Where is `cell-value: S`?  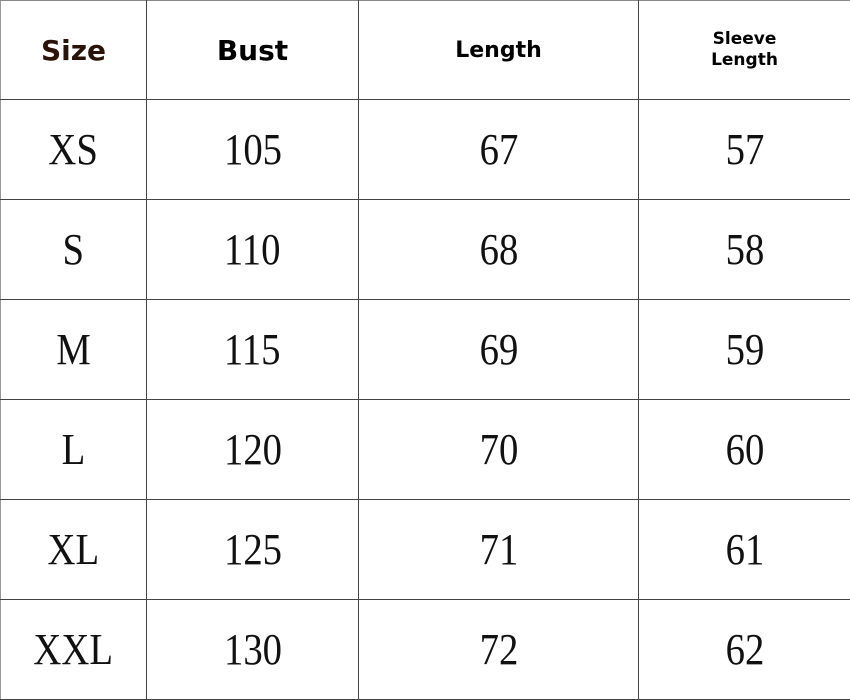
cell-value: S is located at coordinates (74, 249).